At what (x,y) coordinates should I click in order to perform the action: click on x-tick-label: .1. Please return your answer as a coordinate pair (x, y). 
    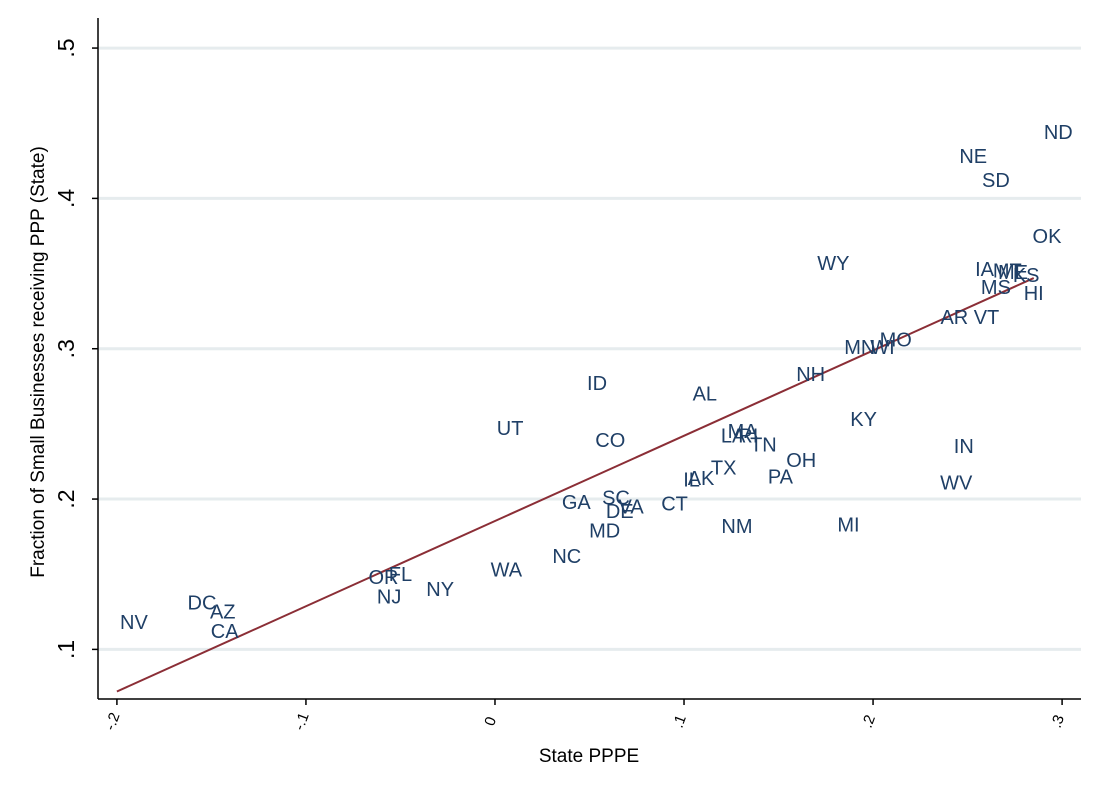
    Looking at the image, I should click on (680, 722).